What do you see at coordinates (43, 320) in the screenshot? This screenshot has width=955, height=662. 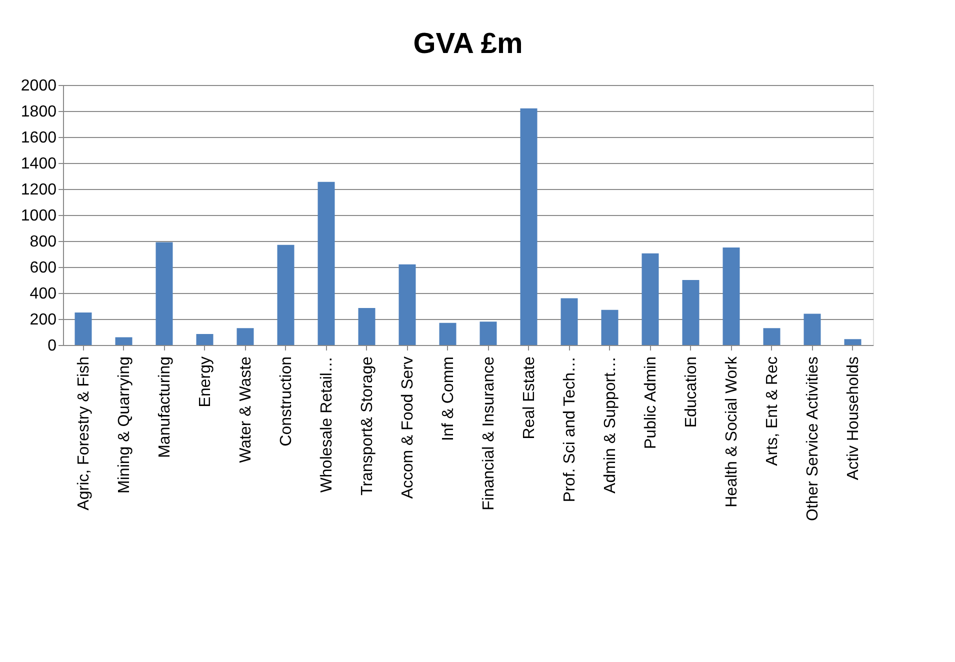 I see `y-tick-label: 200` at bounding box center [43, 320].